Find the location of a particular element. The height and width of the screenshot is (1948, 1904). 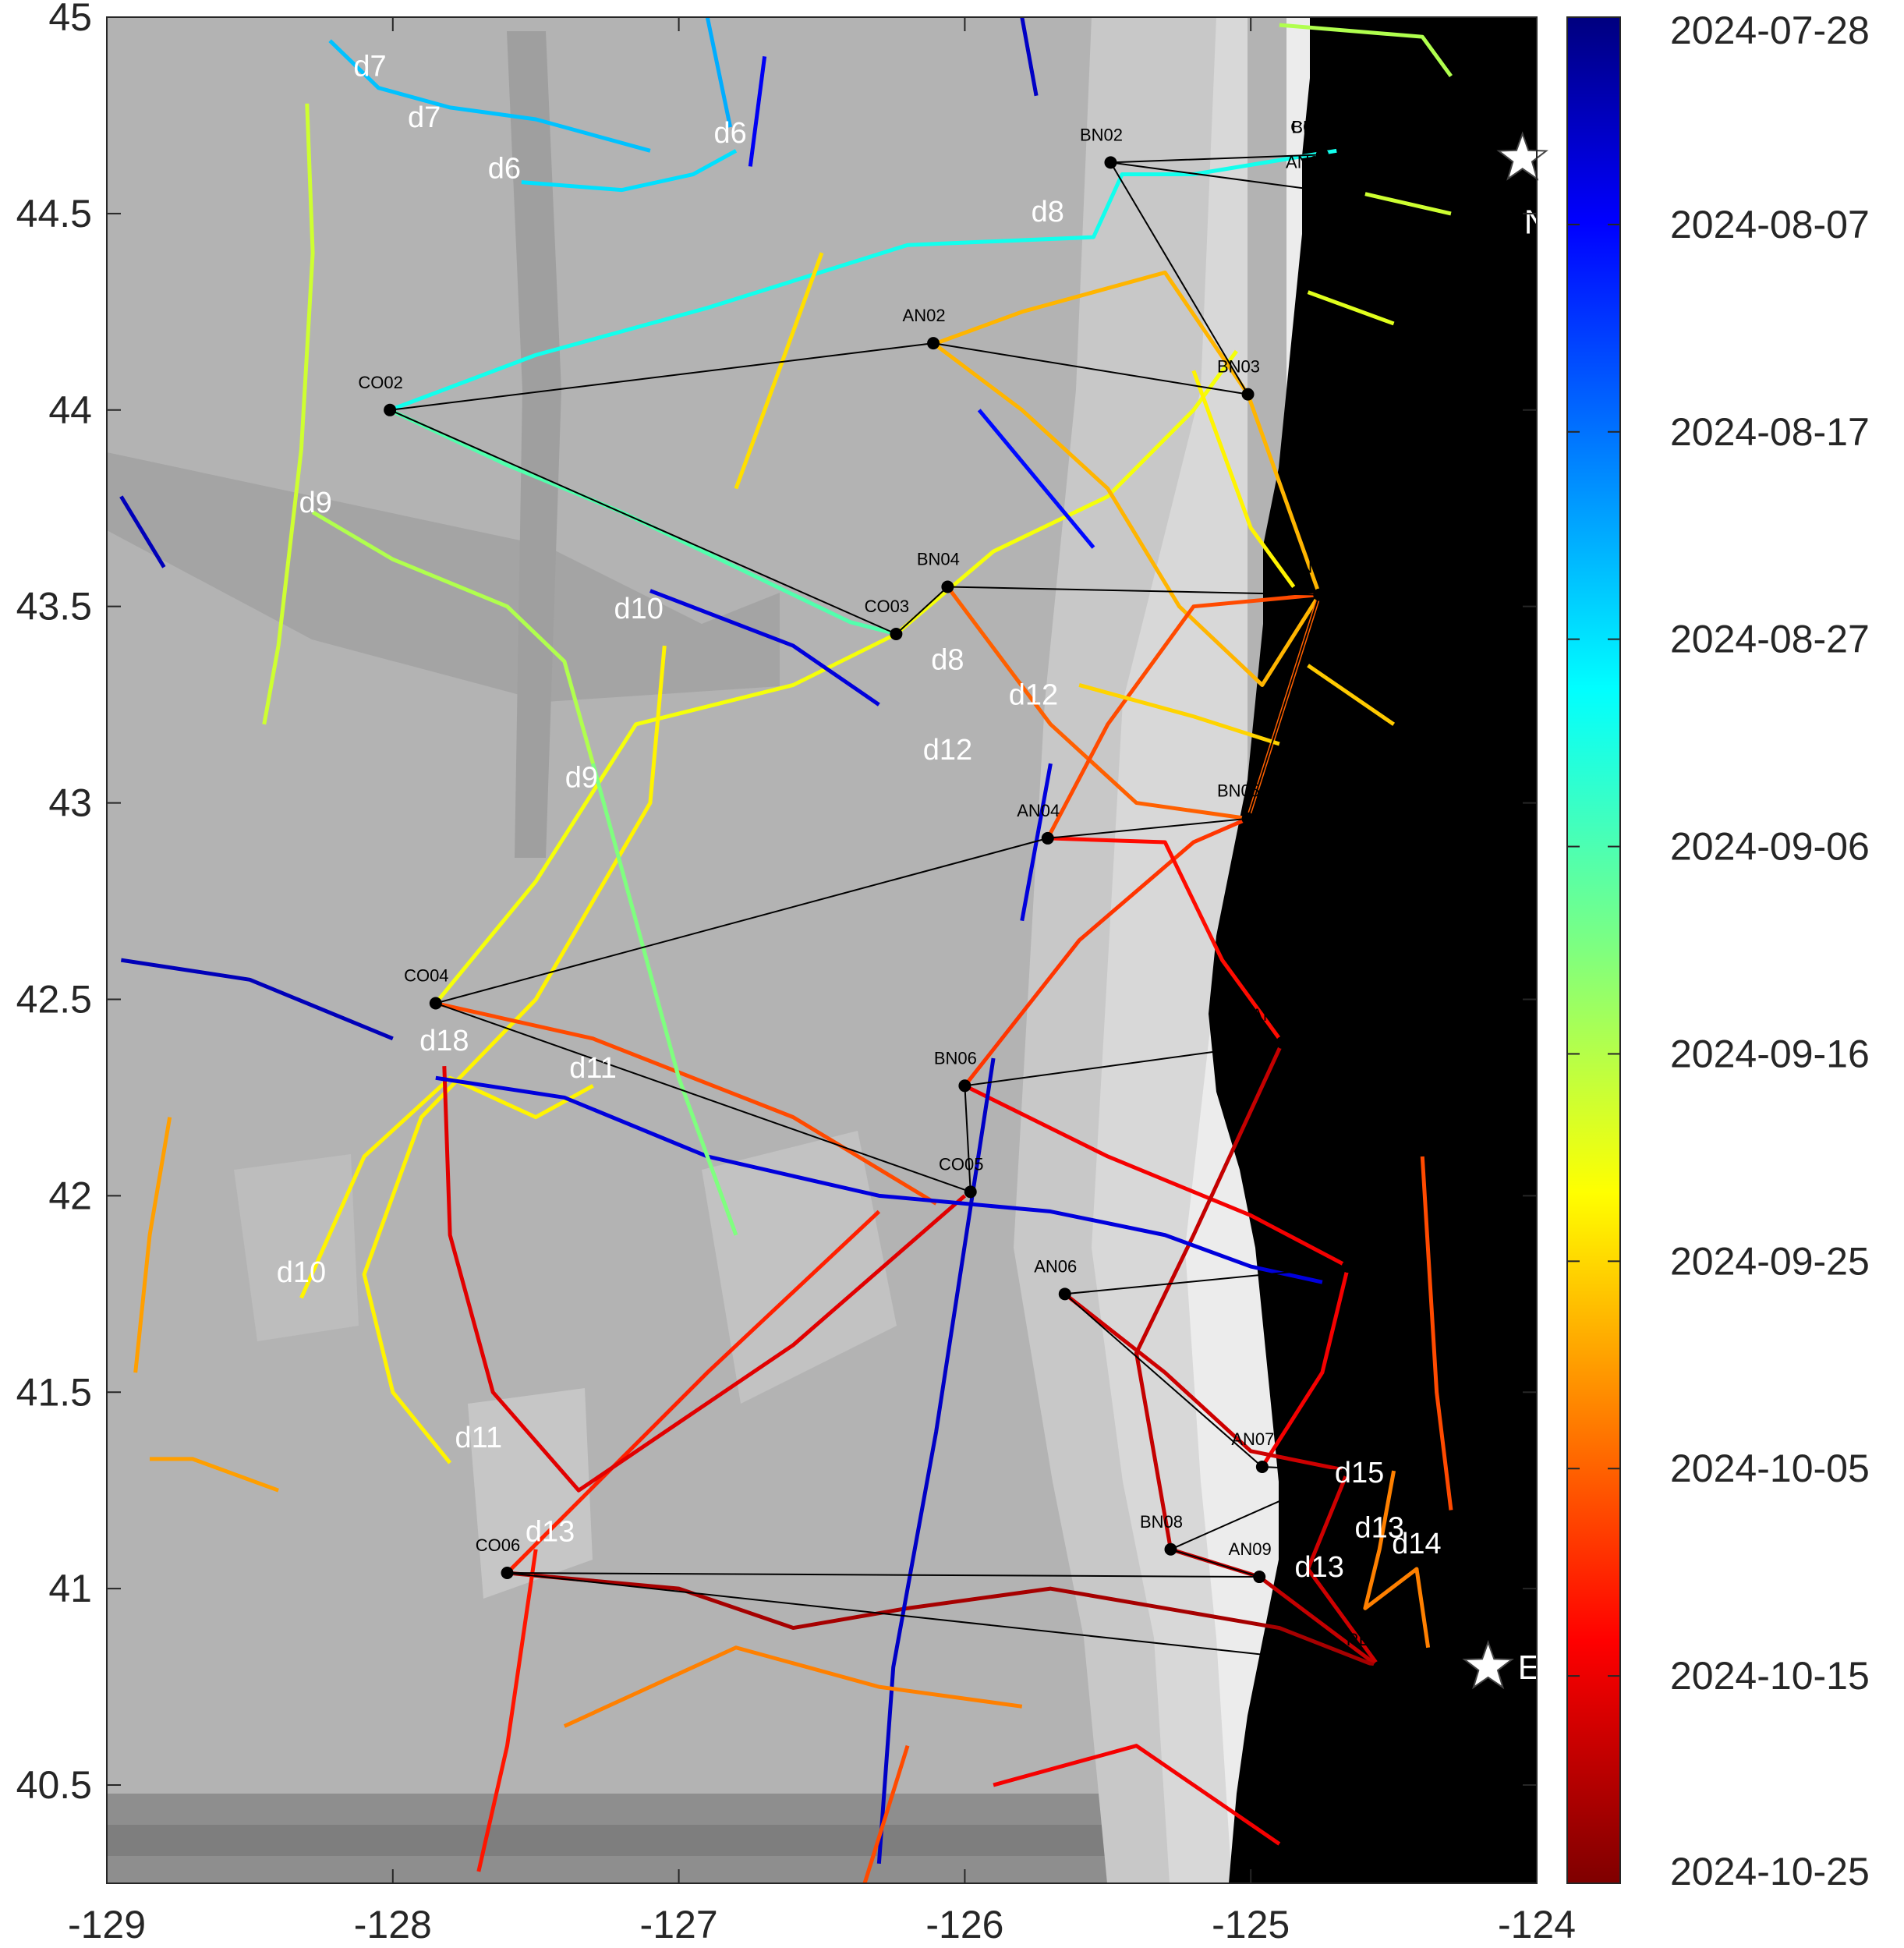

station-label: BN02 is located at coordinates (1102, 134).